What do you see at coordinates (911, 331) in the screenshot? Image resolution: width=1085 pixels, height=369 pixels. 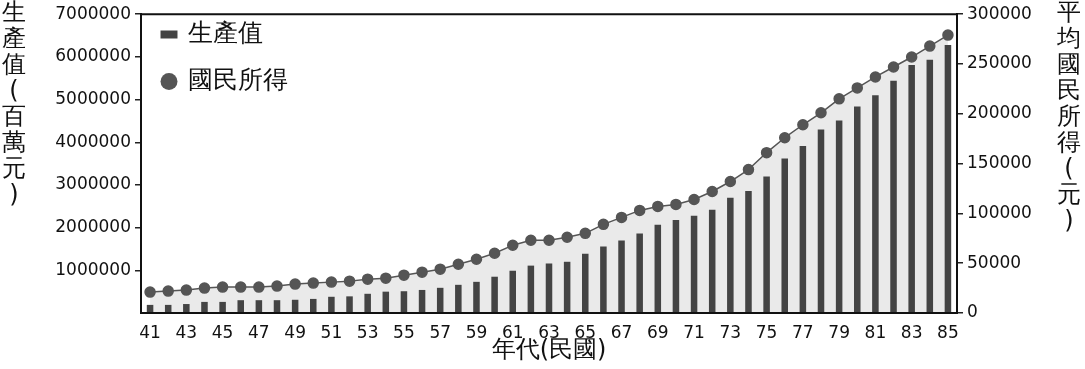 I see `x-tick-label: 83` at bounding box center [911, 331].